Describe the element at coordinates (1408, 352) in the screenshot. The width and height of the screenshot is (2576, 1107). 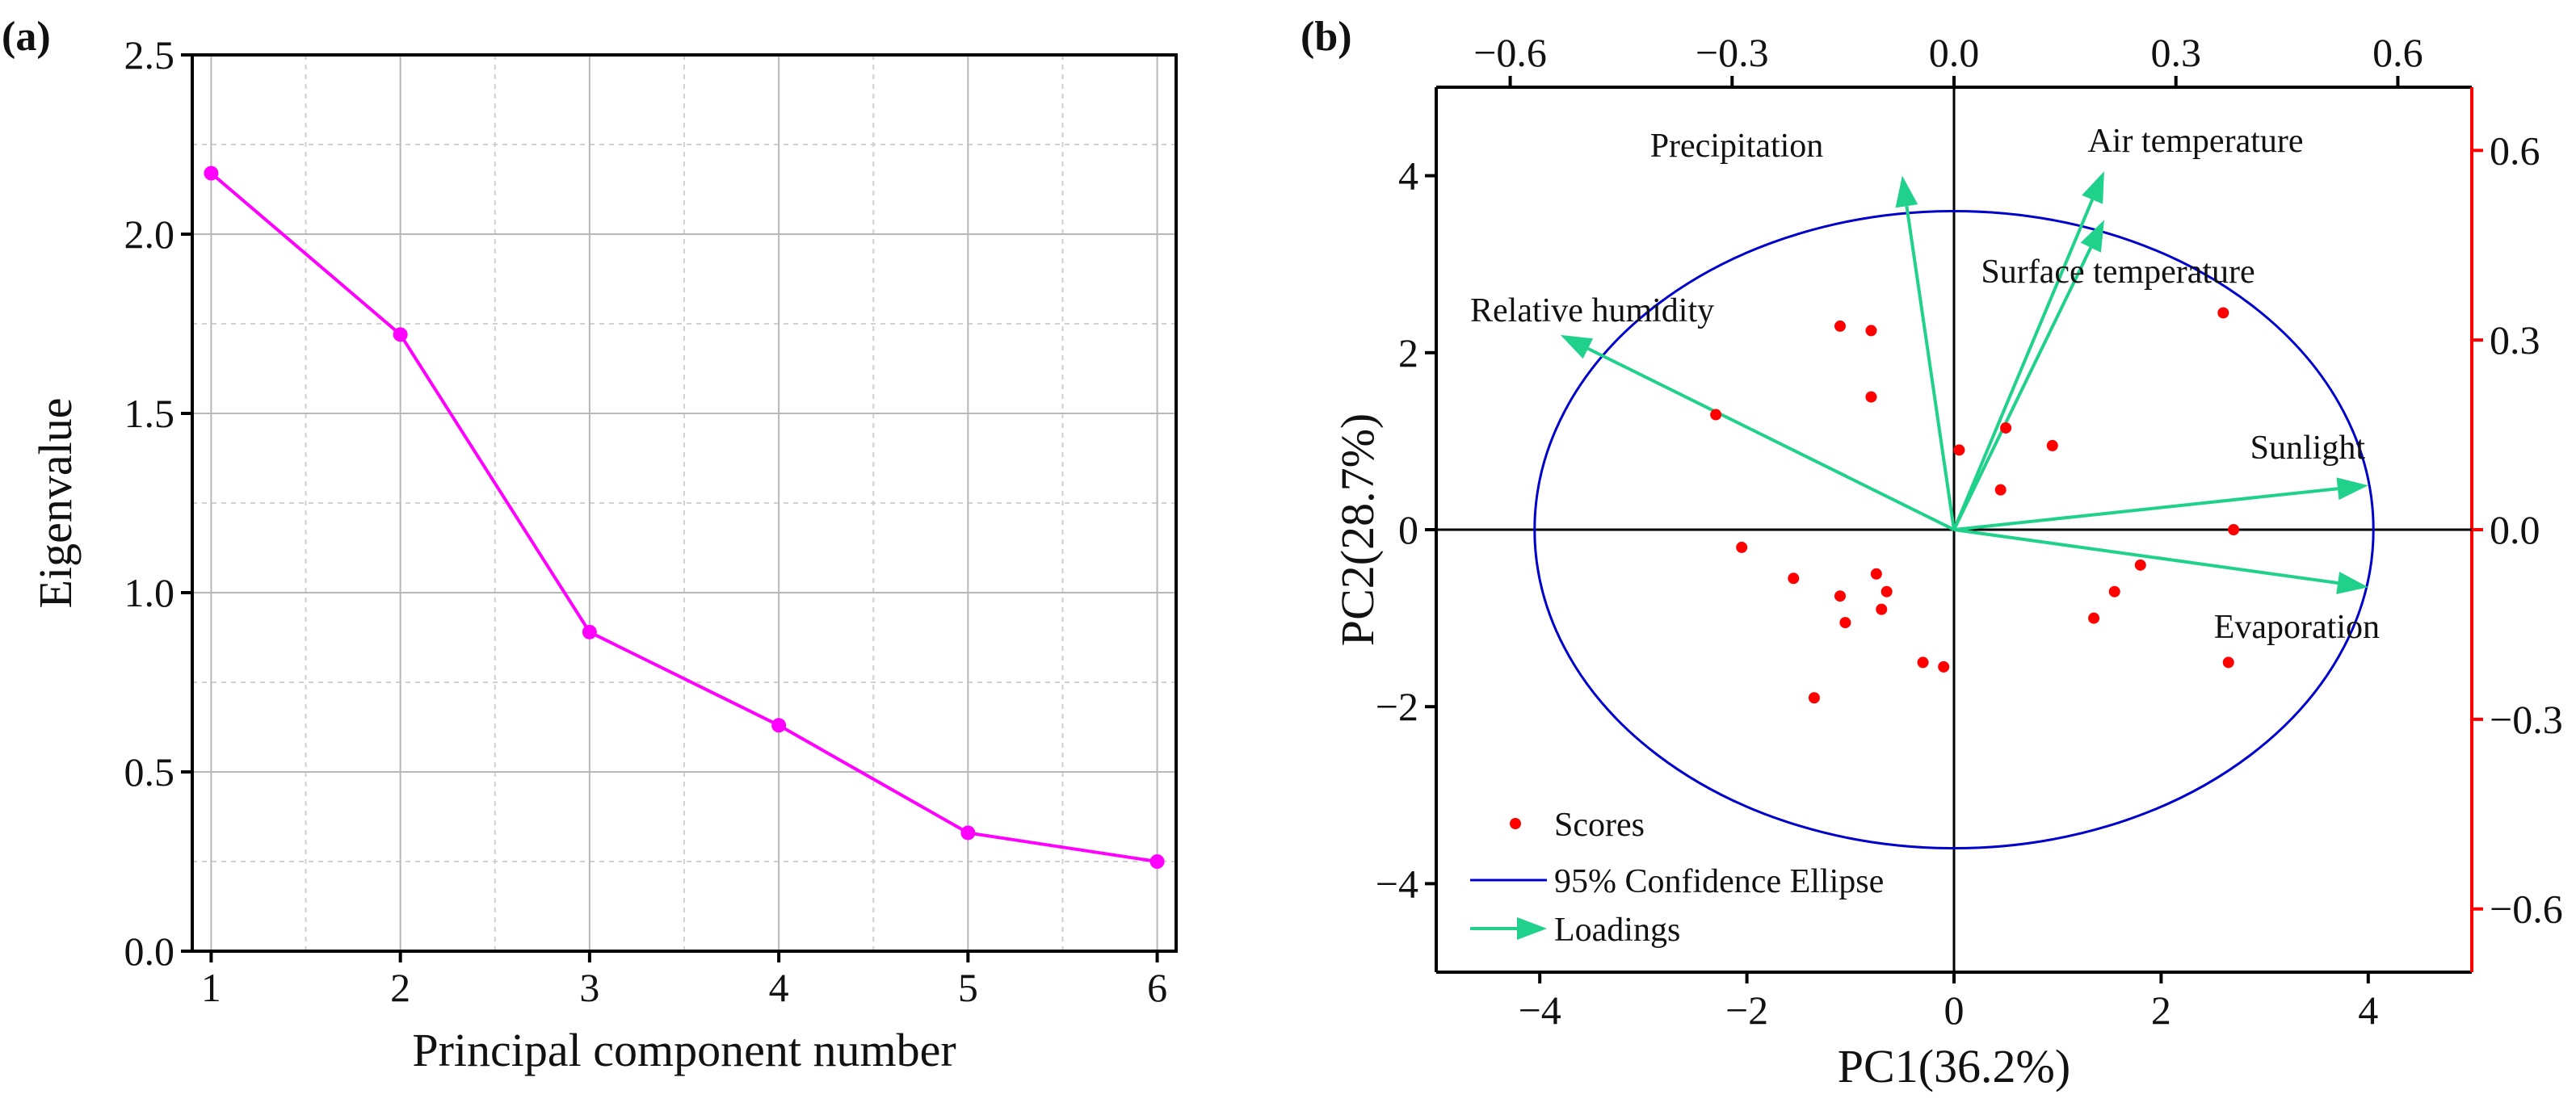
I see `left-tick-label: 2` at that location.